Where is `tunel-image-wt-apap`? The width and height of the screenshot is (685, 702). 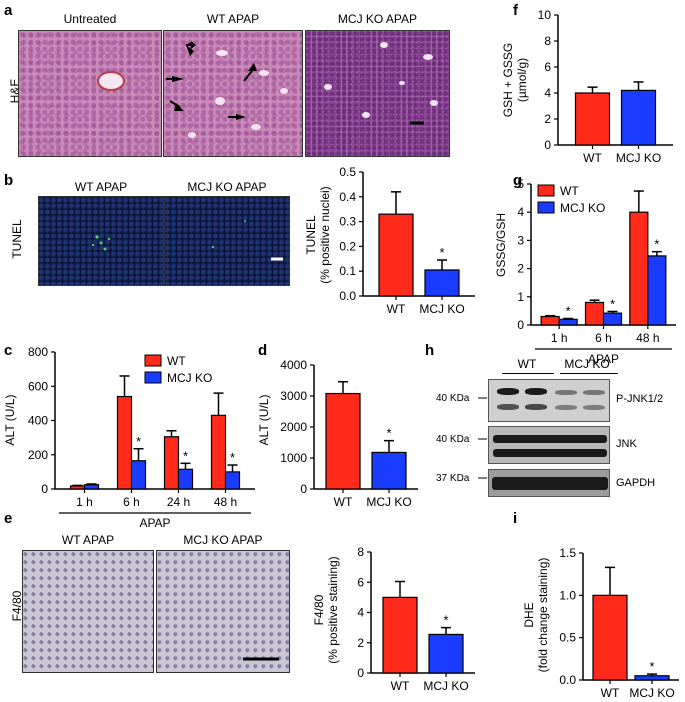 tunel-image-wt-apap is located at coordinates (101, 241).